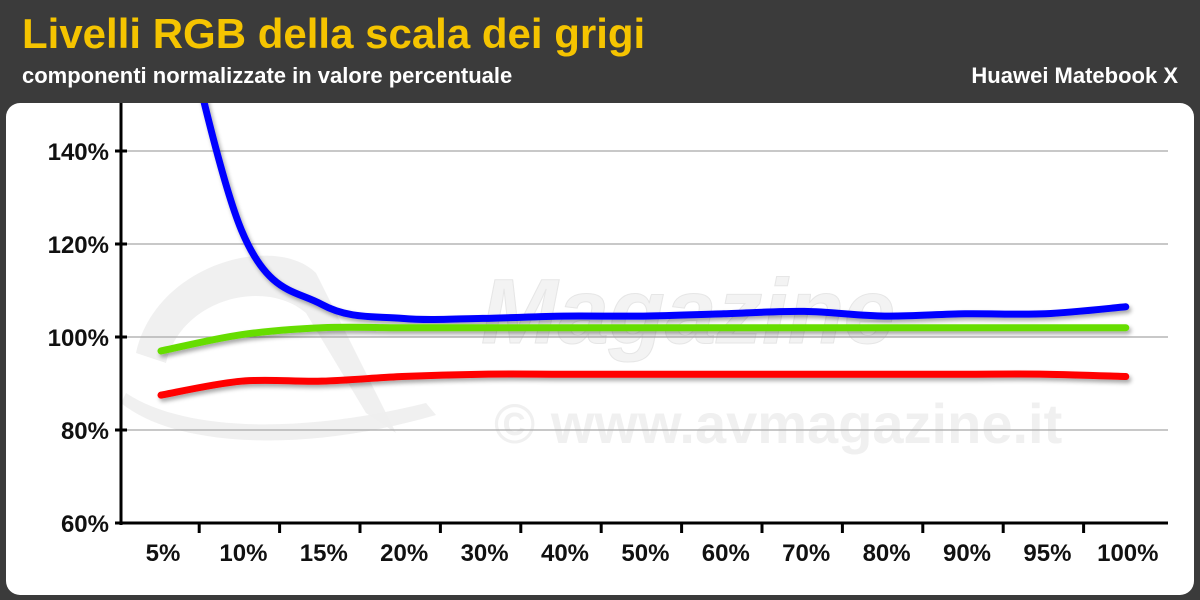  I want to click on x-tick-label: 60%, so click(726, 553).